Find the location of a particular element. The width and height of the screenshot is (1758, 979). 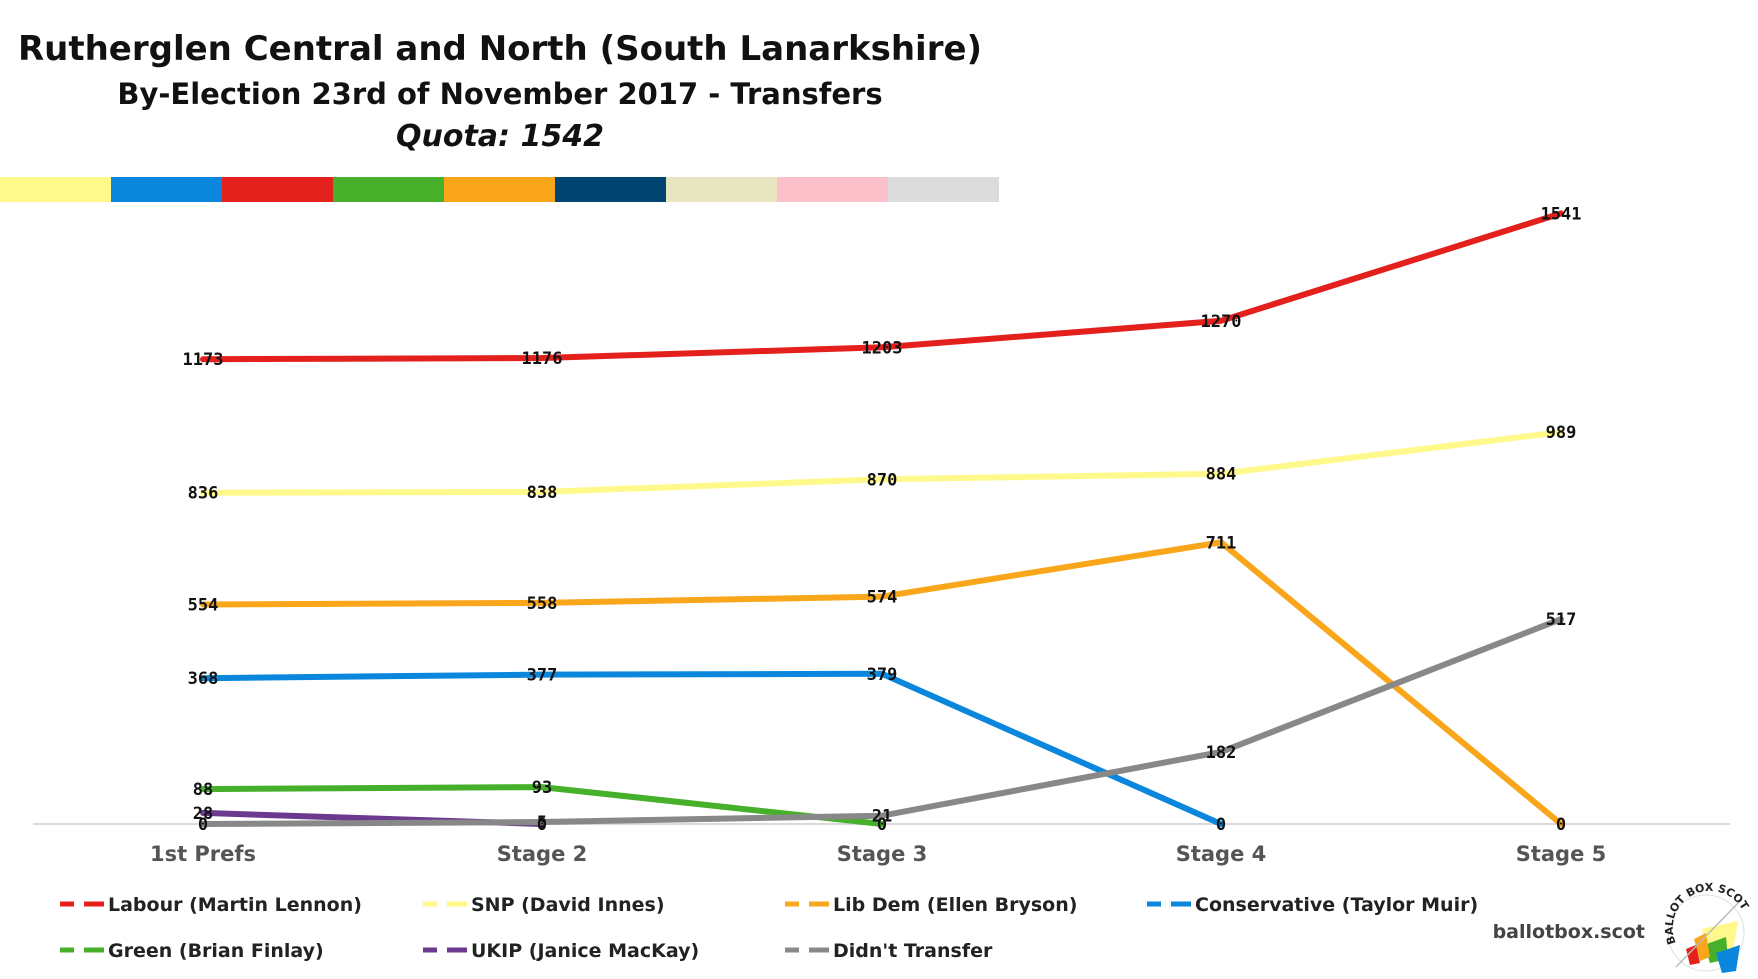

legend-label: SNP (David Innes) is located at coordinates (568, 905).